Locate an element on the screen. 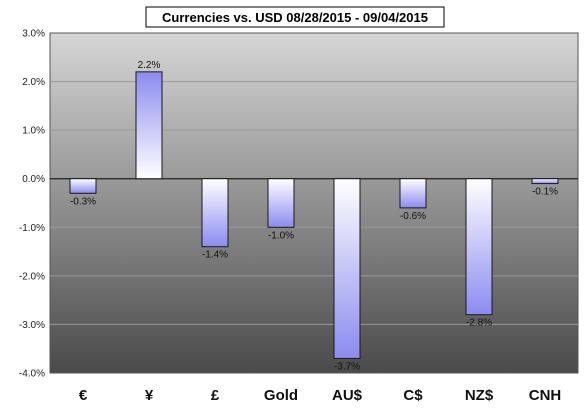  data-label: -3.7% is located at coordinates (347, 366).